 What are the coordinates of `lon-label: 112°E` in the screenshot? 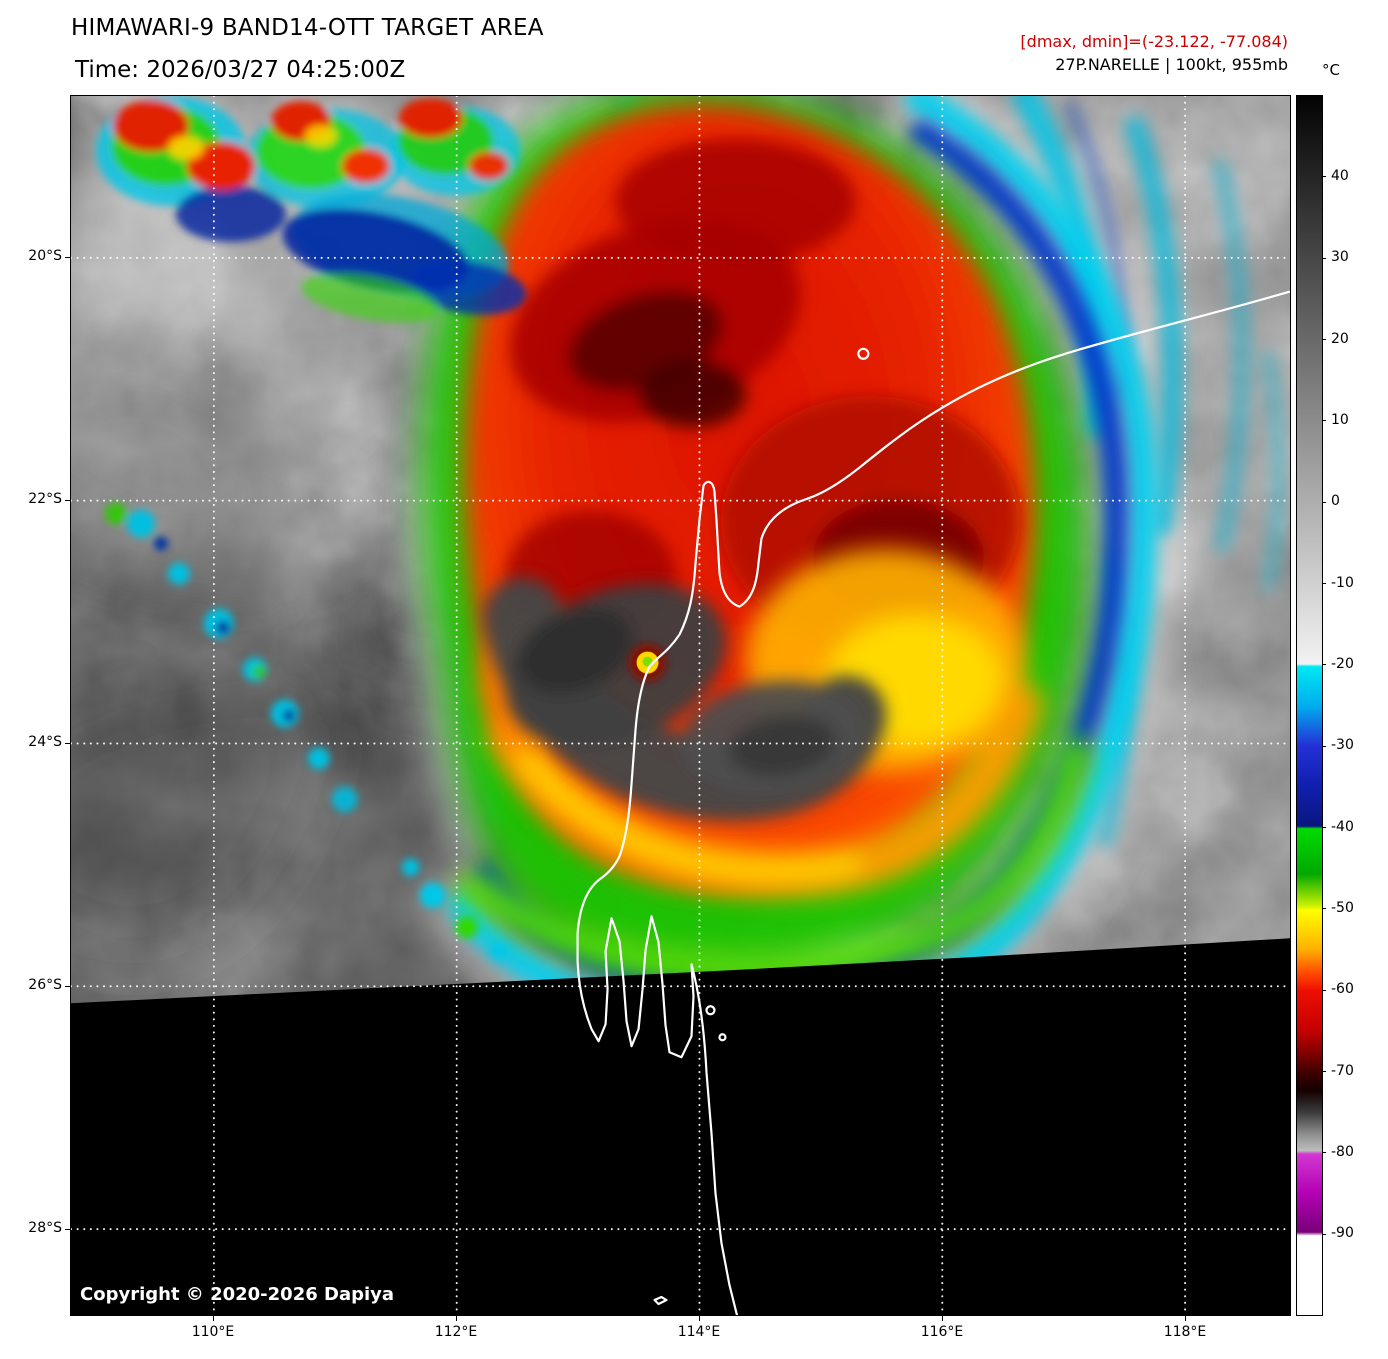 It's located at (456, 1332).